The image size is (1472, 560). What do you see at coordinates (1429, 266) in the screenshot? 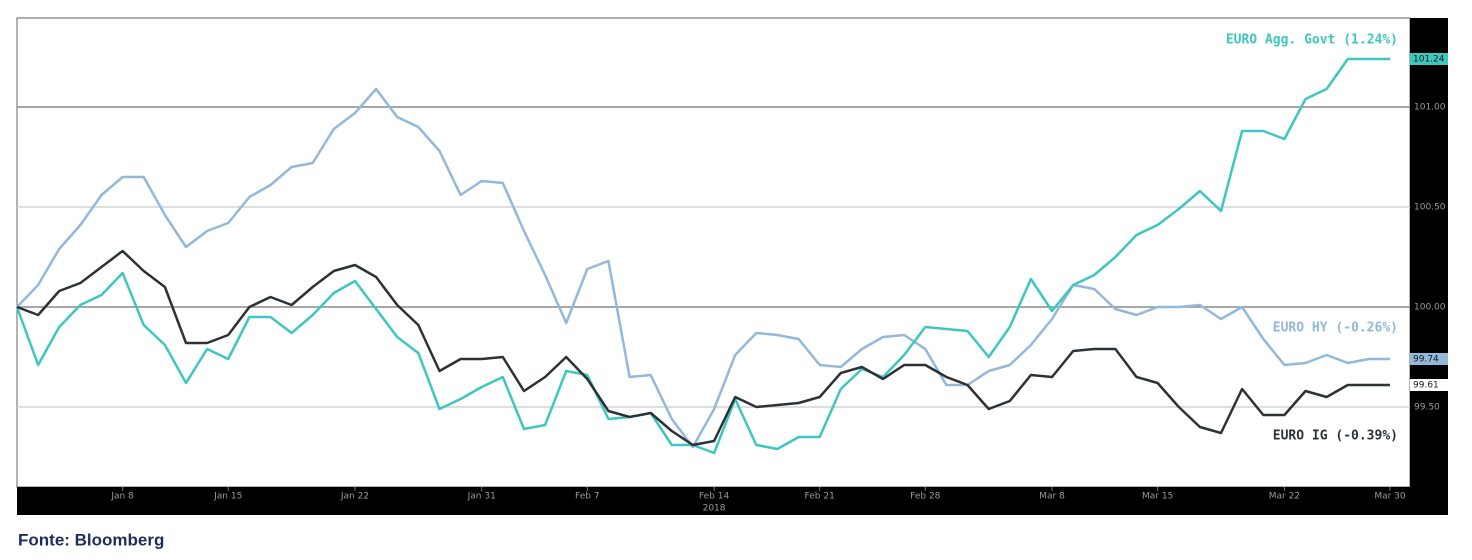
I see `y-axis-panel` at bounding box center [1429, 266].